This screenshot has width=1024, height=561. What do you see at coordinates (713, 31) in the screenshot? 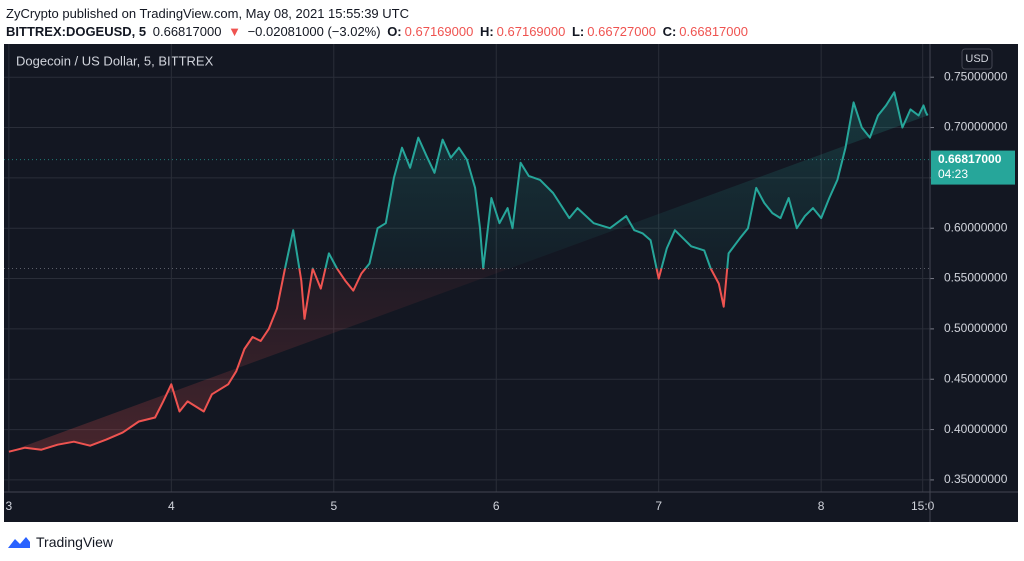
I see `ohlc-value: 0.66817000` at bounding box center [713, 31].